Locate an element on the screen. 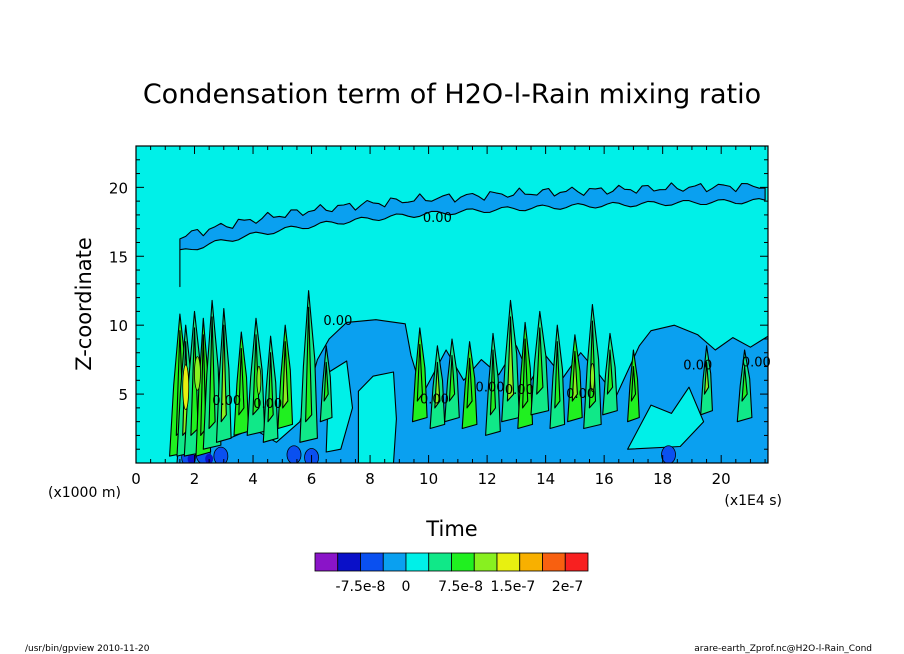 The image size is (904, 654). colorbar-label: 7.5e-8 is located at coordinates (460, 587).